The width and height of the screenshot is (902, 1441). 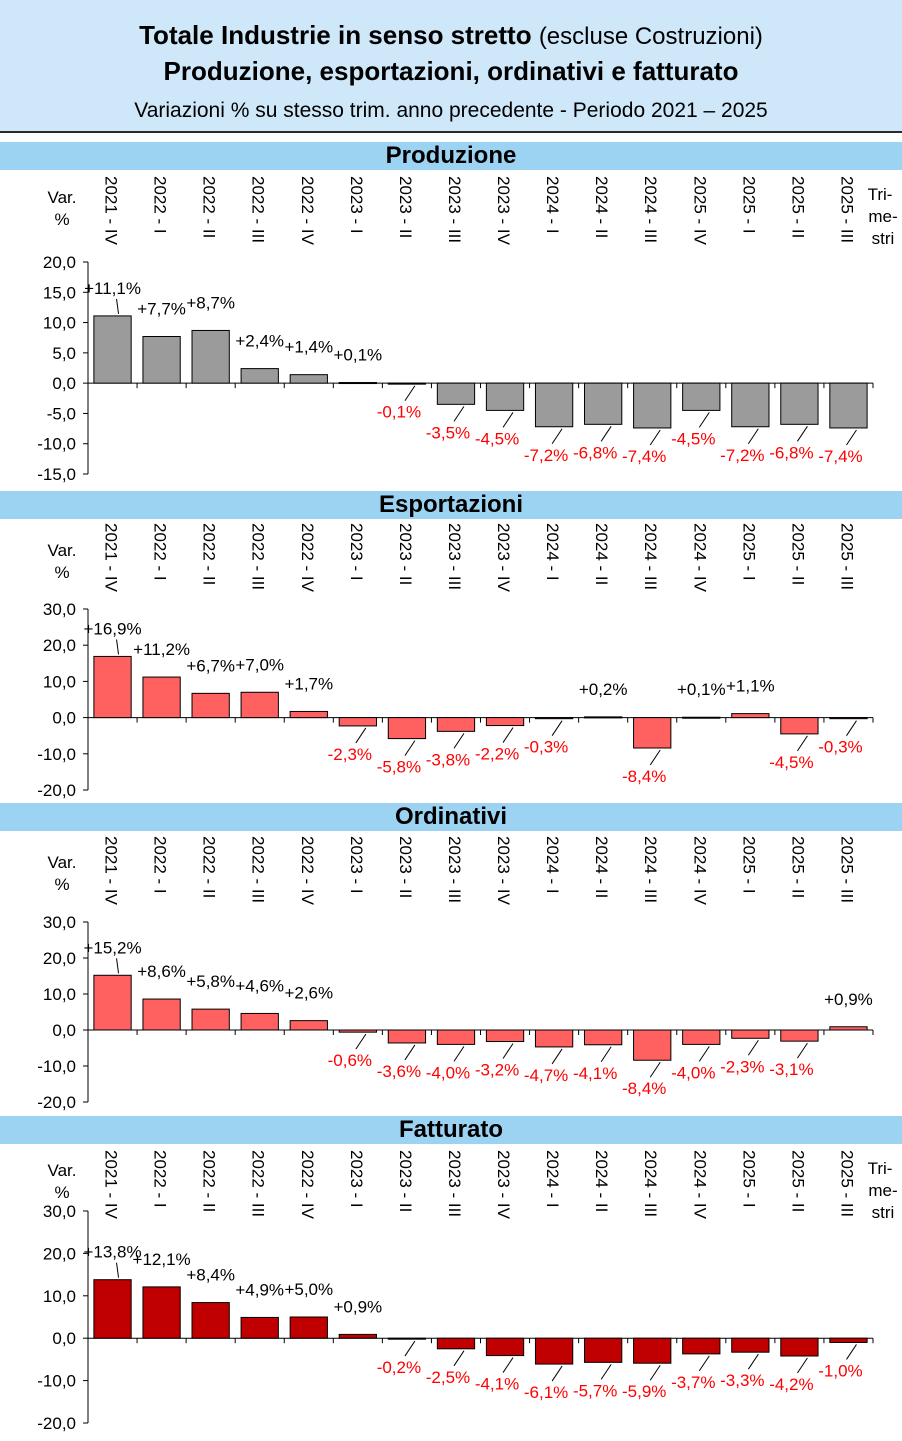 I want to click on data-label: -7,4%, so click(x=644, y=456).